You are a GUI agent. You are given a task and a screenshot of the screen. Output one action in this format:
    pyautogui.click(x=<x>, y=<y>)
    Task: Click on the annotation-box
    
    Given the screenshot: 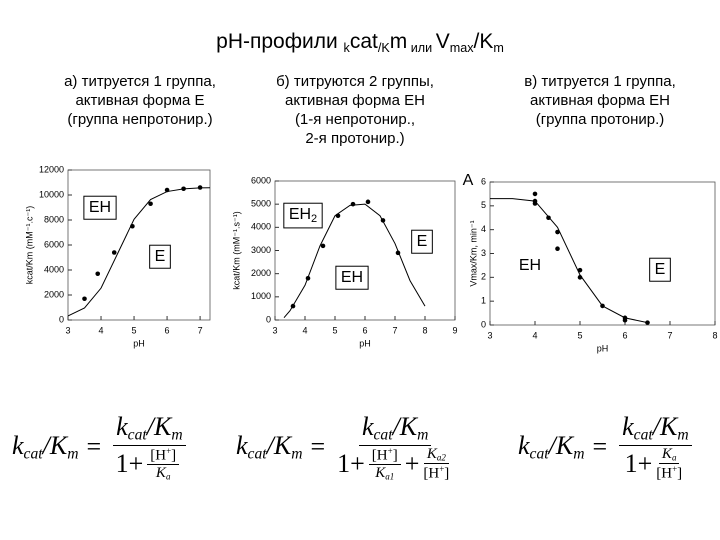 What is the action you would take?
    pyautogui.click(x=100, y=207)
    